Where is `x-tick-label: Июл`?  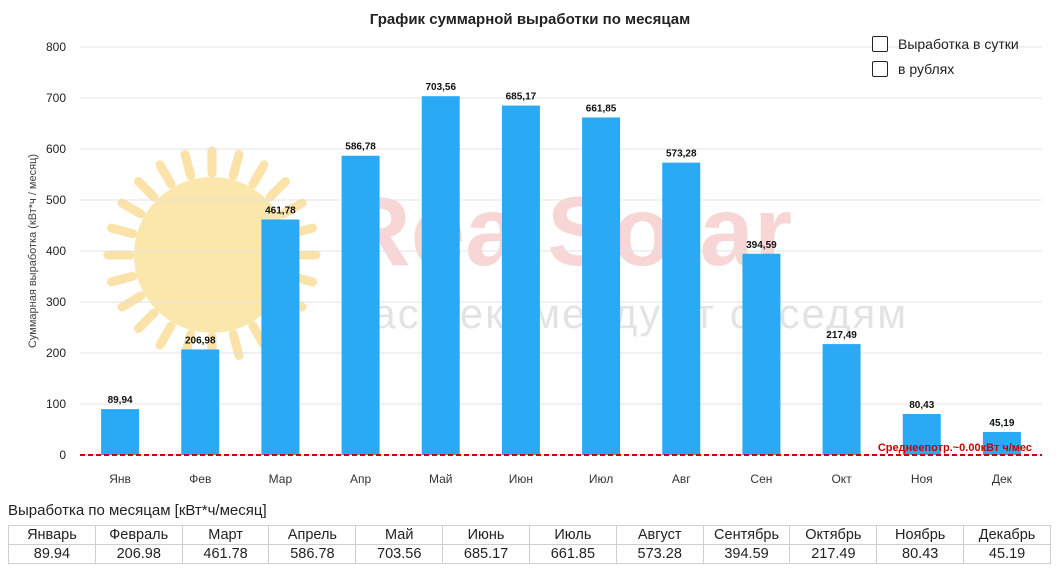 x-tick-label: Июл is located at coordinates (601, 479).